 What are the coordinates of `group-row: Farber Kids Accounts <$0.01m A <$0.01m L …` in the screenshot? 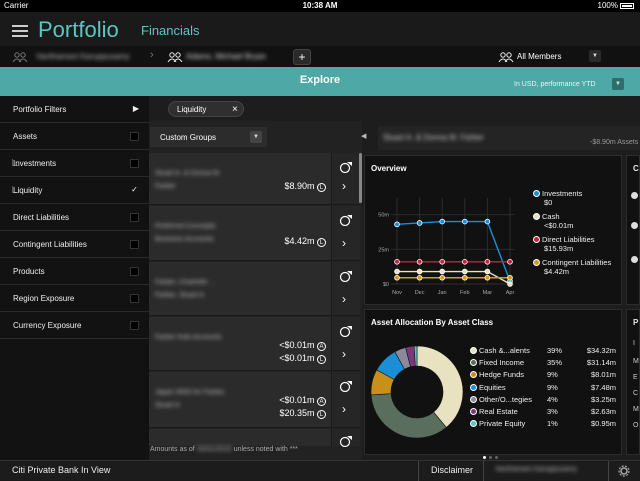 It's located at (254, 344).